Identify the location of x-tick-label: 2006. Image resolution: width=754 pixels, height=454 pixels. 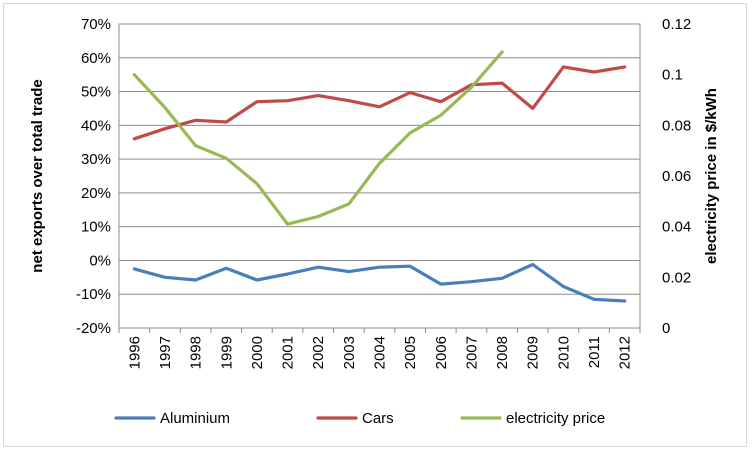
(441, 352).